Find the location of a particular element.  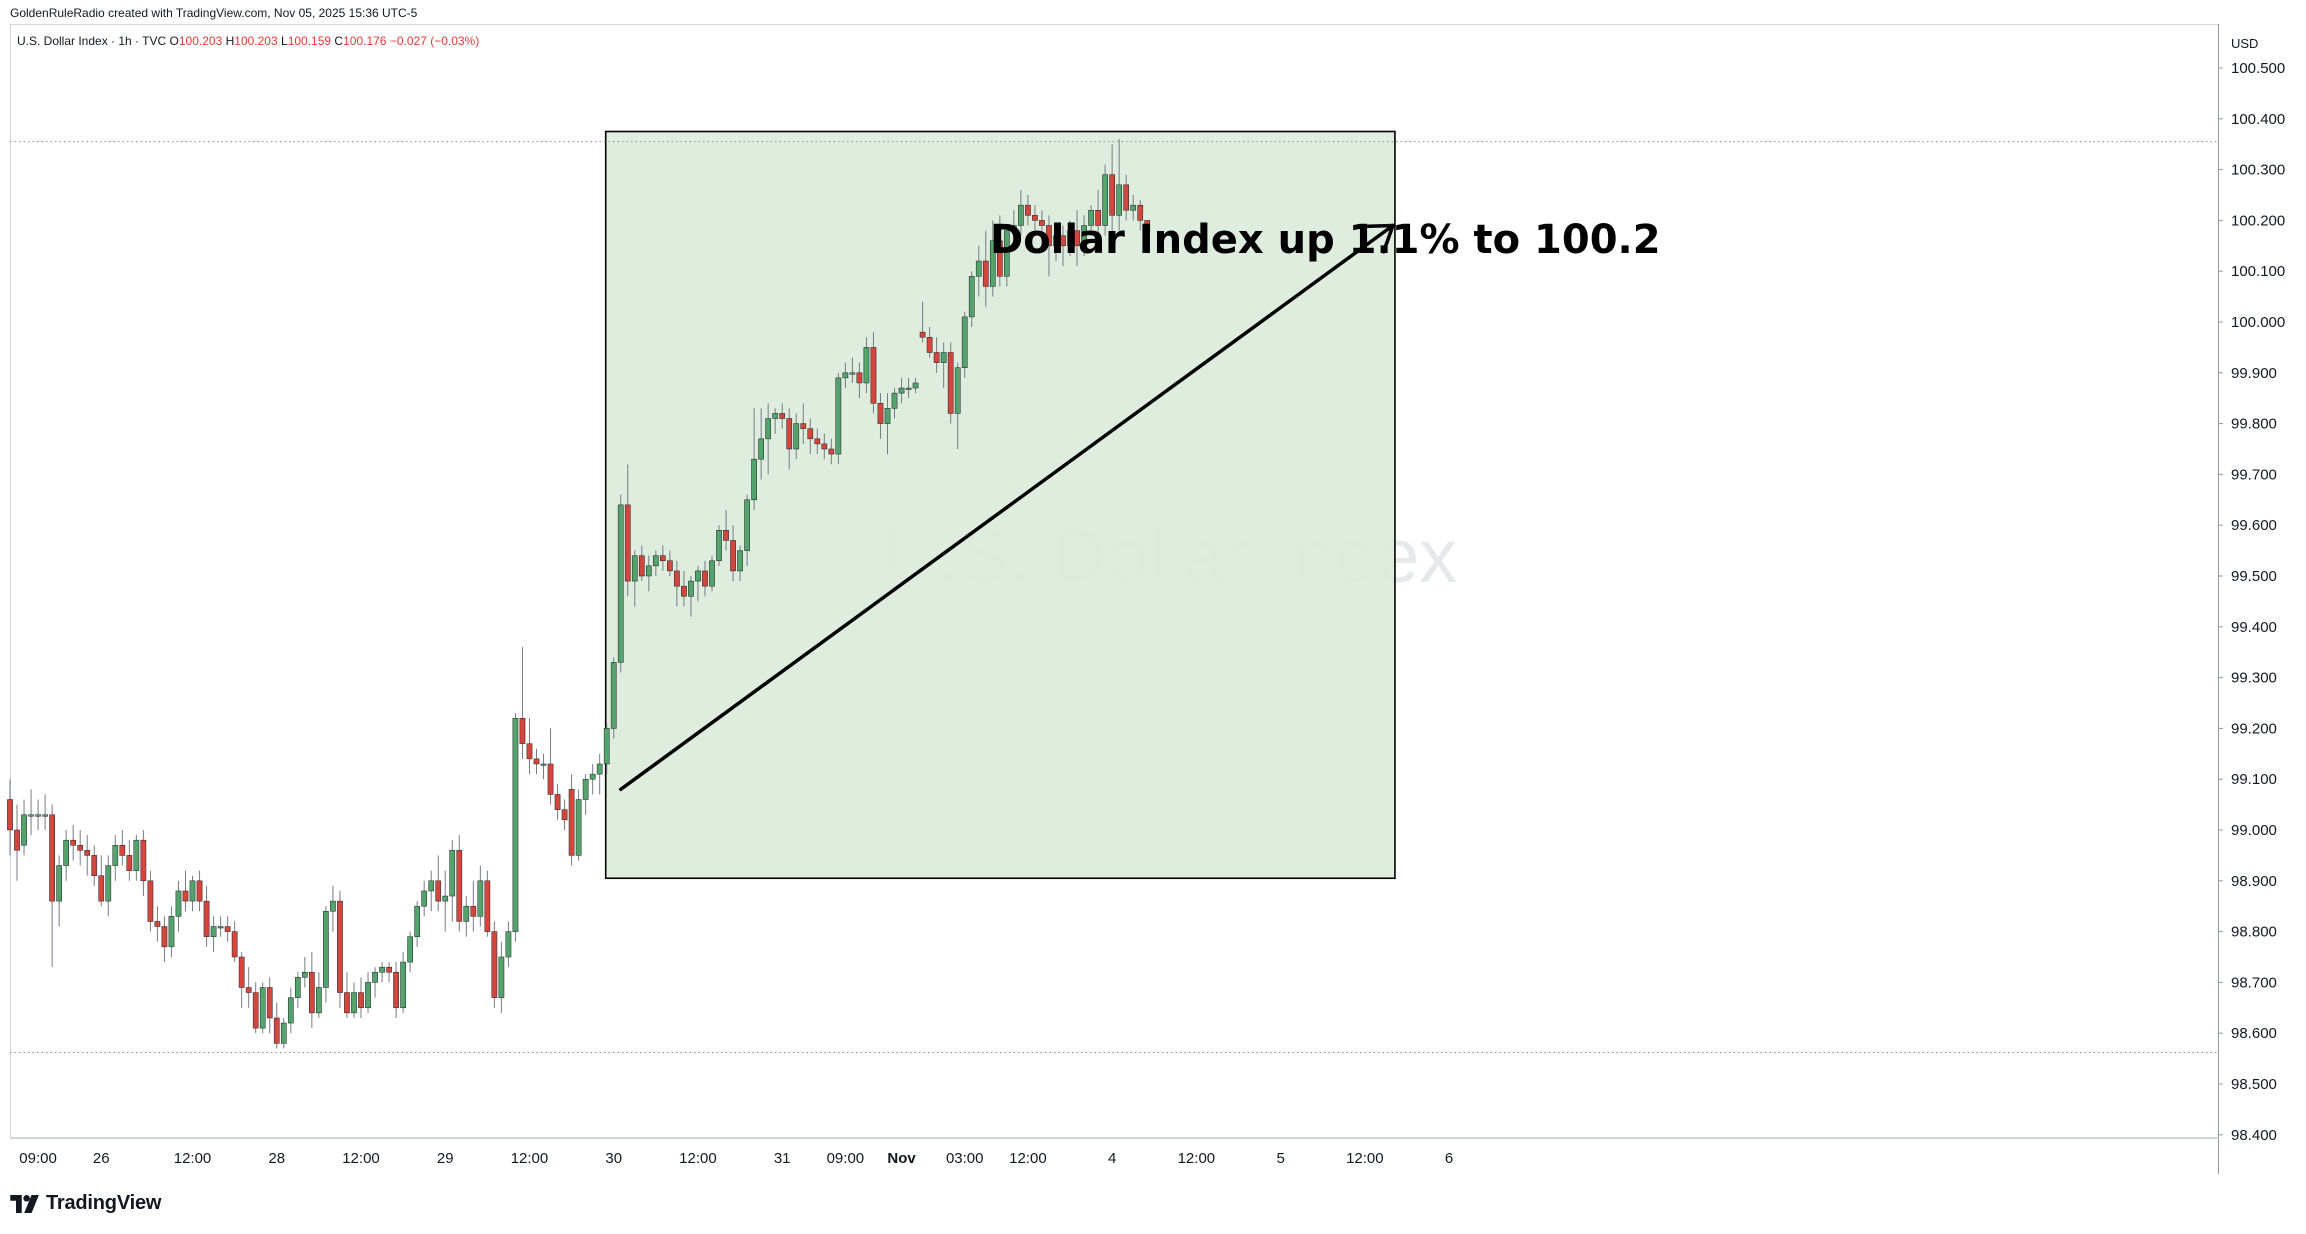

x-tick-label: 26 is located at coordinates (101, 1158).